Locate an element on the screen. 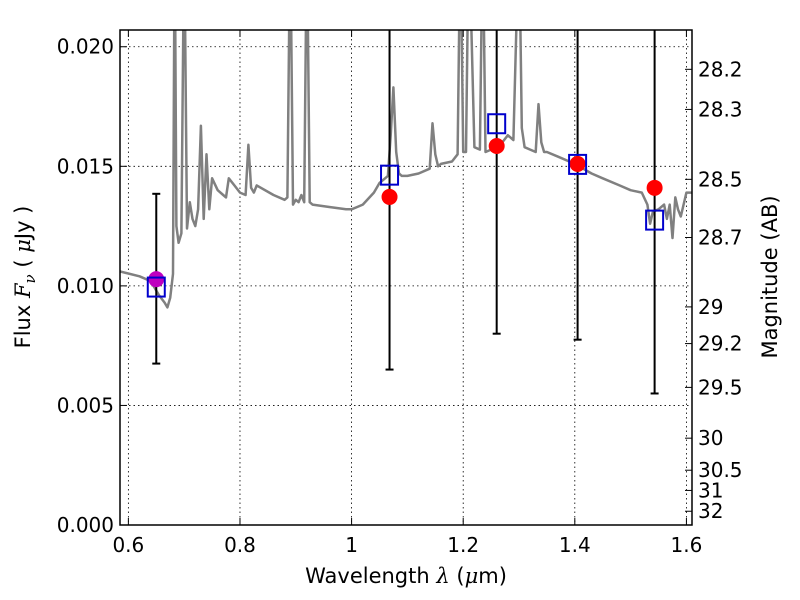  y-tick-label: 0.020 is located at coordinates (85, 47).